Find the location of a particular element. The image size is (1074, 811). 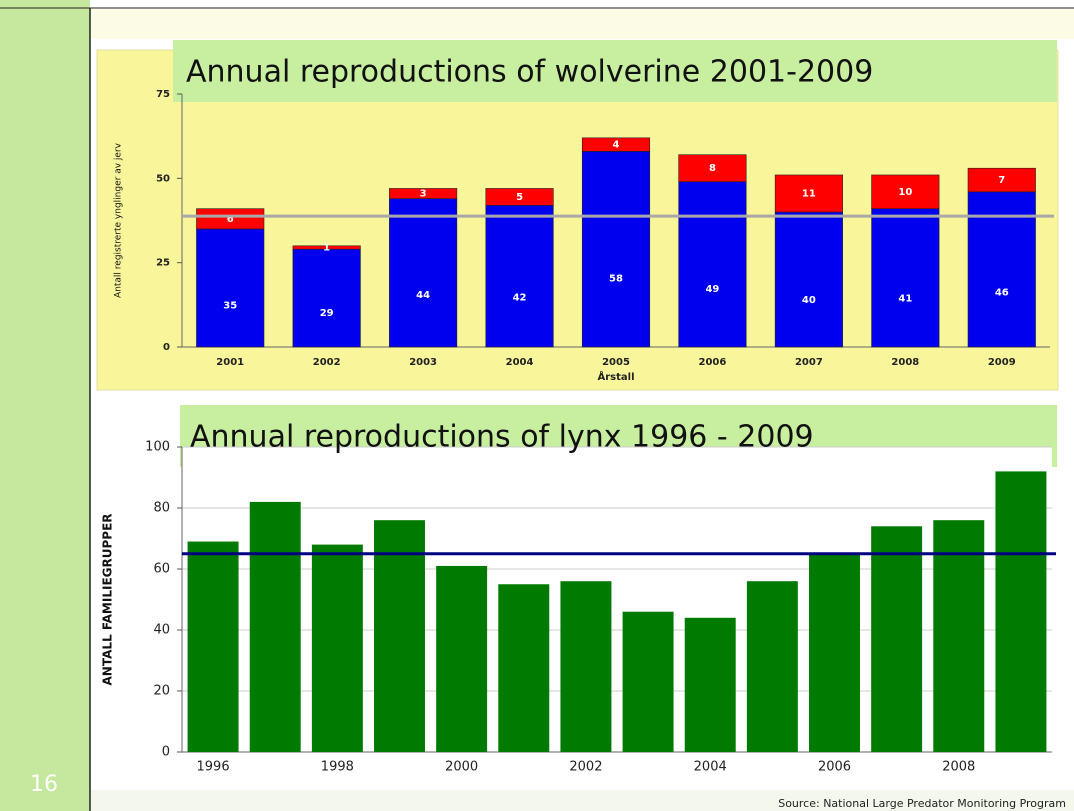

x-tick-label: 1996 is located at coordinates (213, 767).